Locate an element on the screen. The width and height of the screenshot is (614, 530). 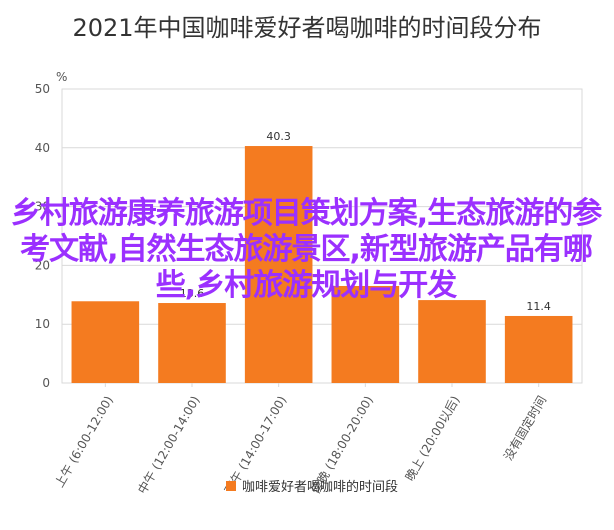
y-tick-label: 40 is located at coordinates (42, 148).